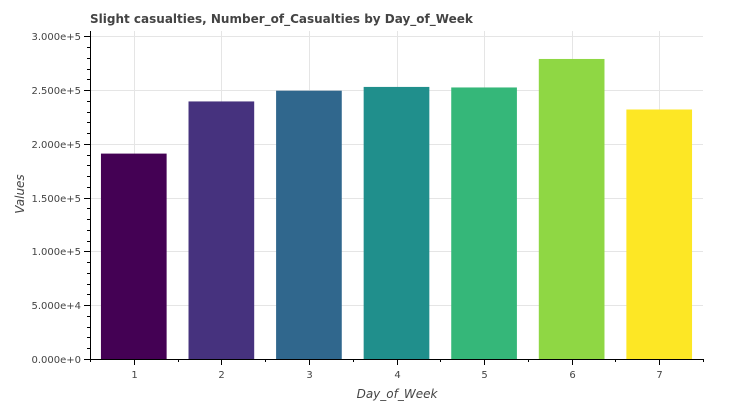 The height and width of the screenshot is (420, 740). Describe the element at coordinates (56, 252) in the screenshot. I see `y-tick-label: 1.000e+5` at that location.